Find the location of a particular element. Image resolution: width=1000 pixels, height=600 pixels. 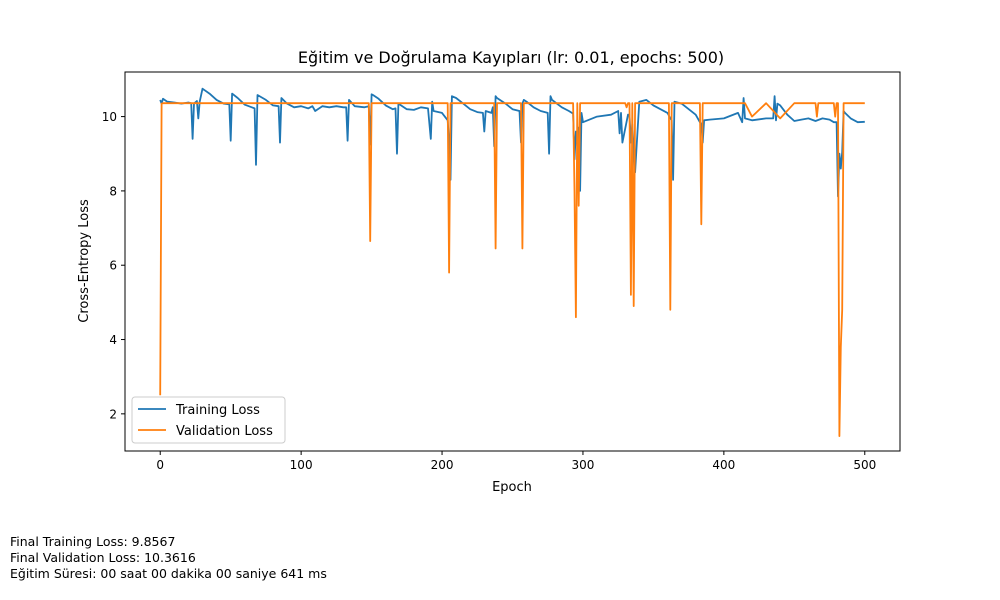

legend-box is located at coordinates (208, 420).